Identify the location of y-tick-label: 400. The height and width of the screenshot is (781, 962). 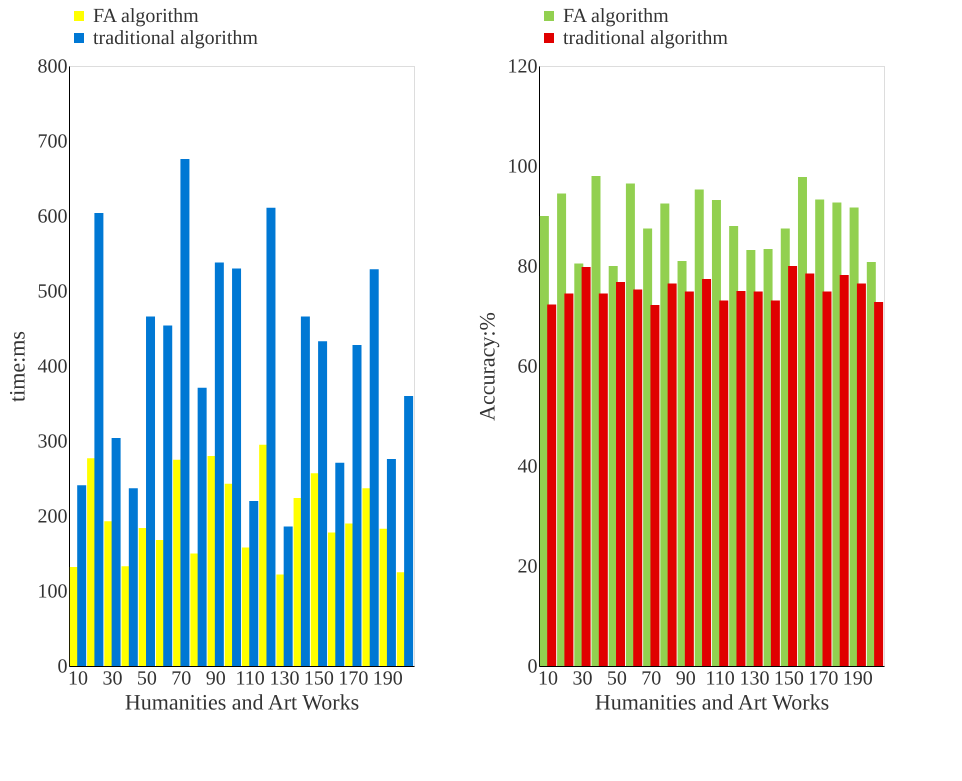
(53, 367).